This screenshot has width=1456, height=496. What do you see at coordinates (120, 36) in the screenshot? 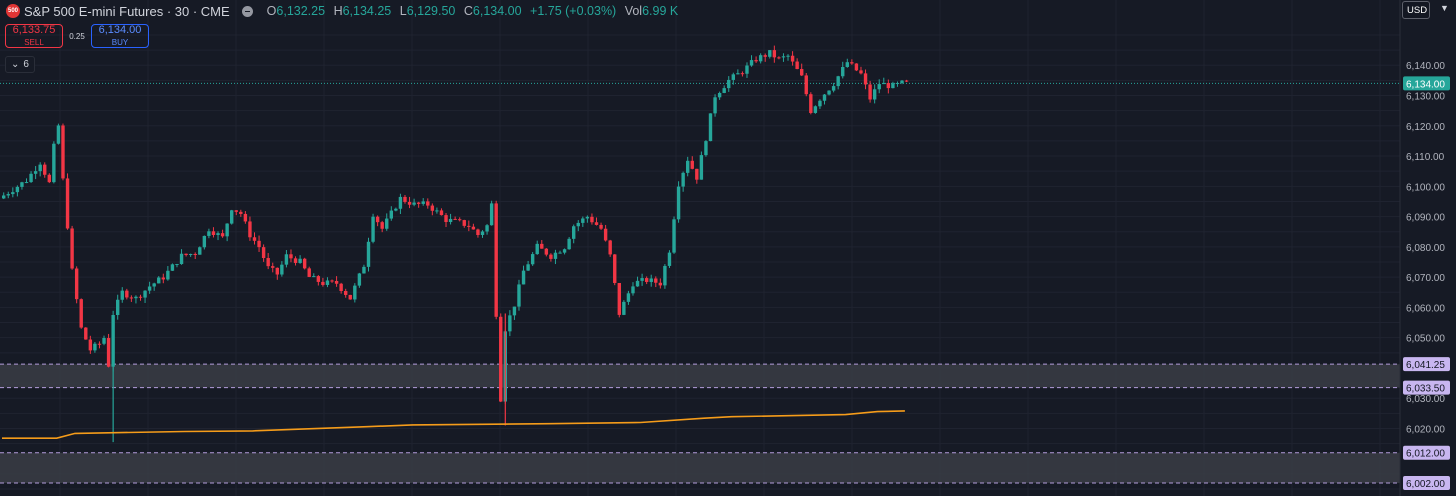
I see `buy-button: 6,134.00 BUY` at bounding box center [120, 36].